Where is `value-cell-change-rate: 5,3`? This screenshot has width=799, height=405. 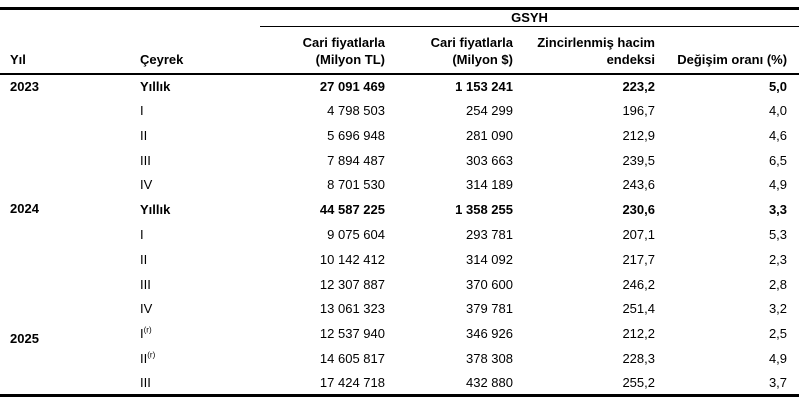 value-cell-change-rate: 5,3 is located at coordinates (778, 234).